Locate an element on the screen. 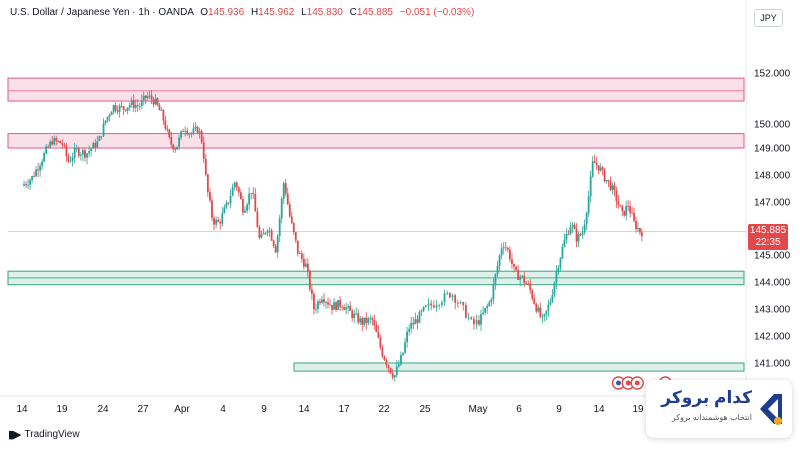 The image size is (800, 450). time-tick-label: 14 is located at coordinates (599, 409).